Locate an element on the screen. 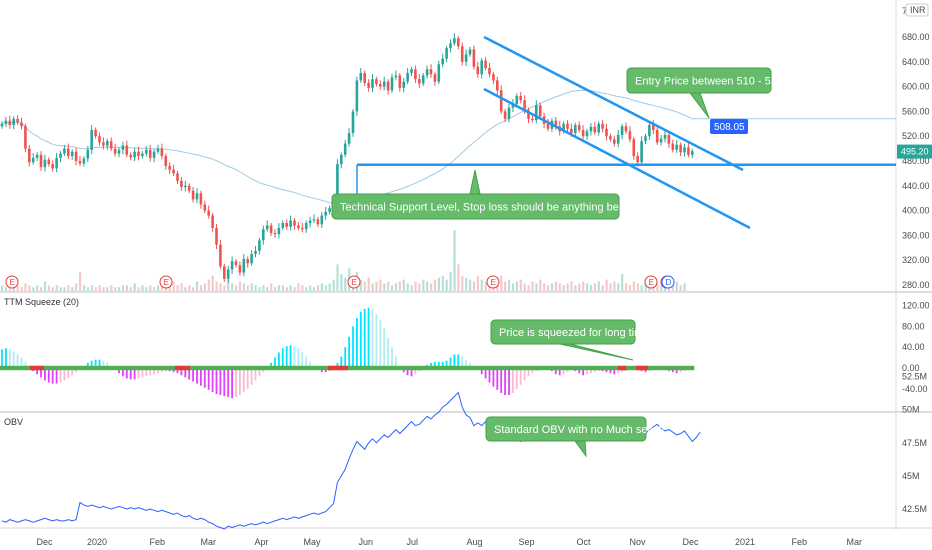  trend-channel-lower is located at coordinates (617, 158).